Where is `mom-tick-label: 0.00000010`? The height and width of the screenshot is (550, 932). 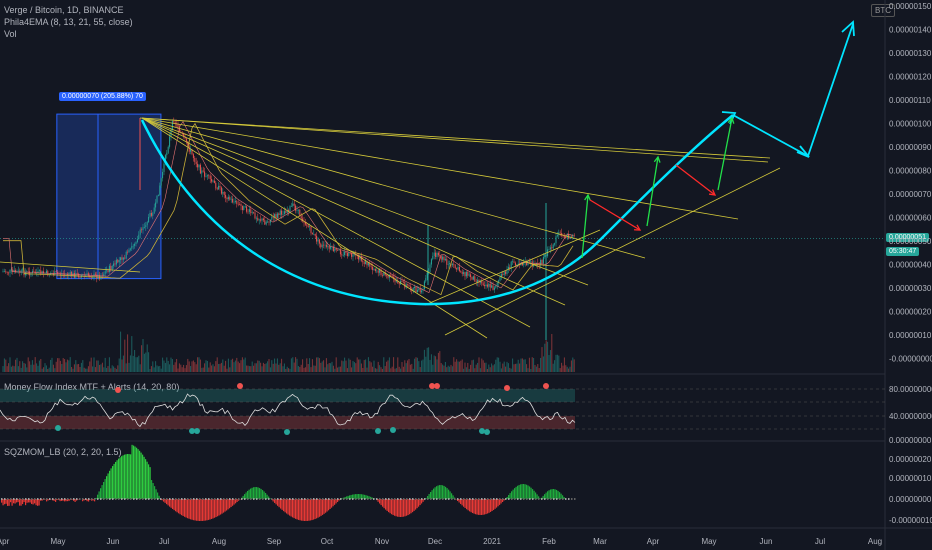 mom-tick-label: 0.00000010 is located at coordinates (910, 478).